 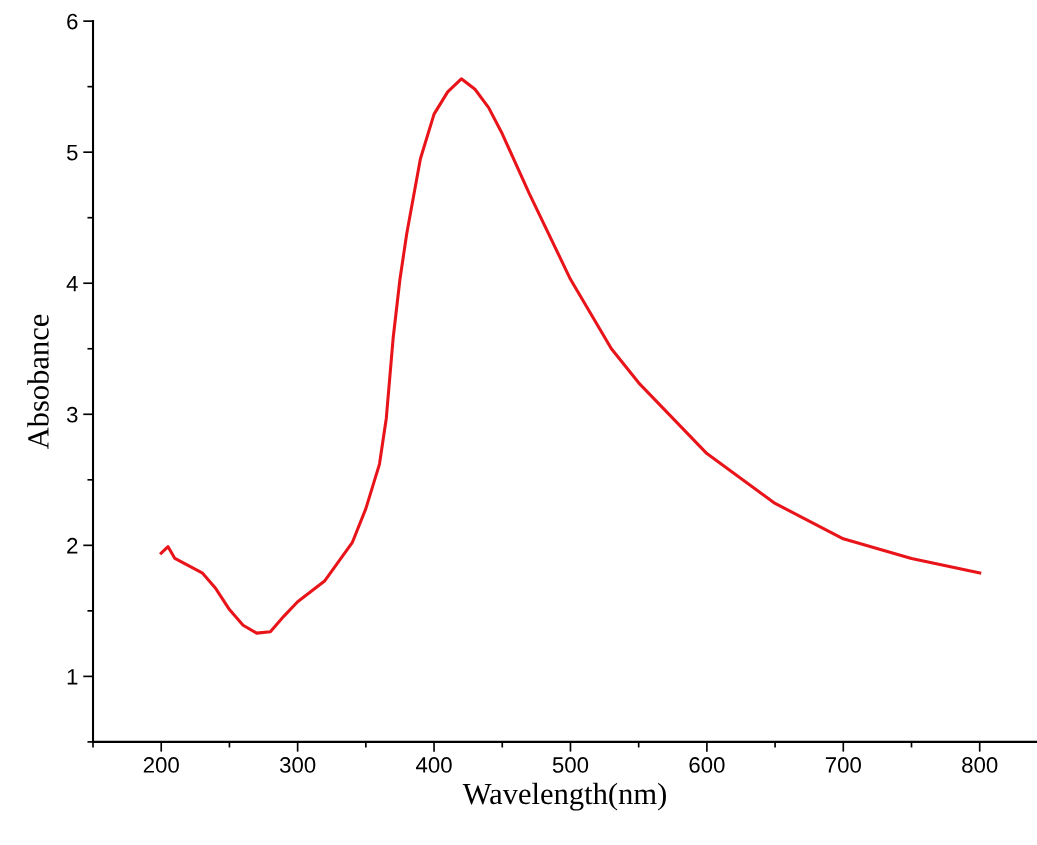 I want to click on y-tick-label: 4, so click(x=72, y=283).